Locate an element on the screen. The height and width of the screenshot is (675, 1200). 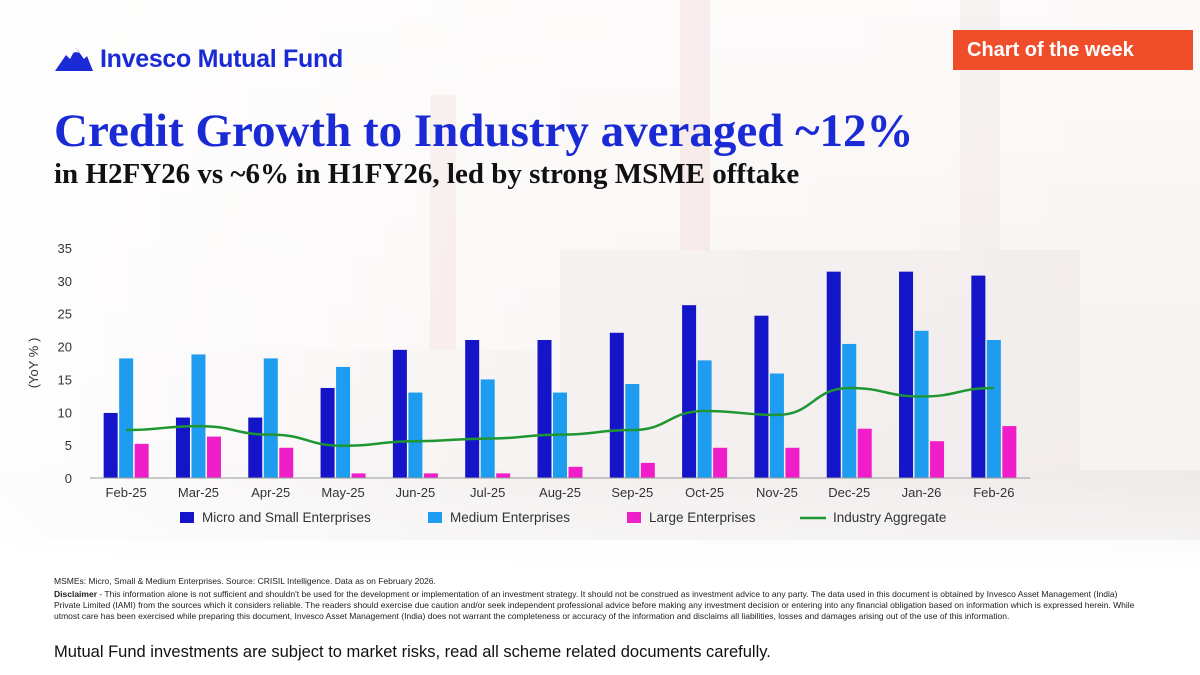
legend-item: Large Enterprises is located at coordinates (691, 517).